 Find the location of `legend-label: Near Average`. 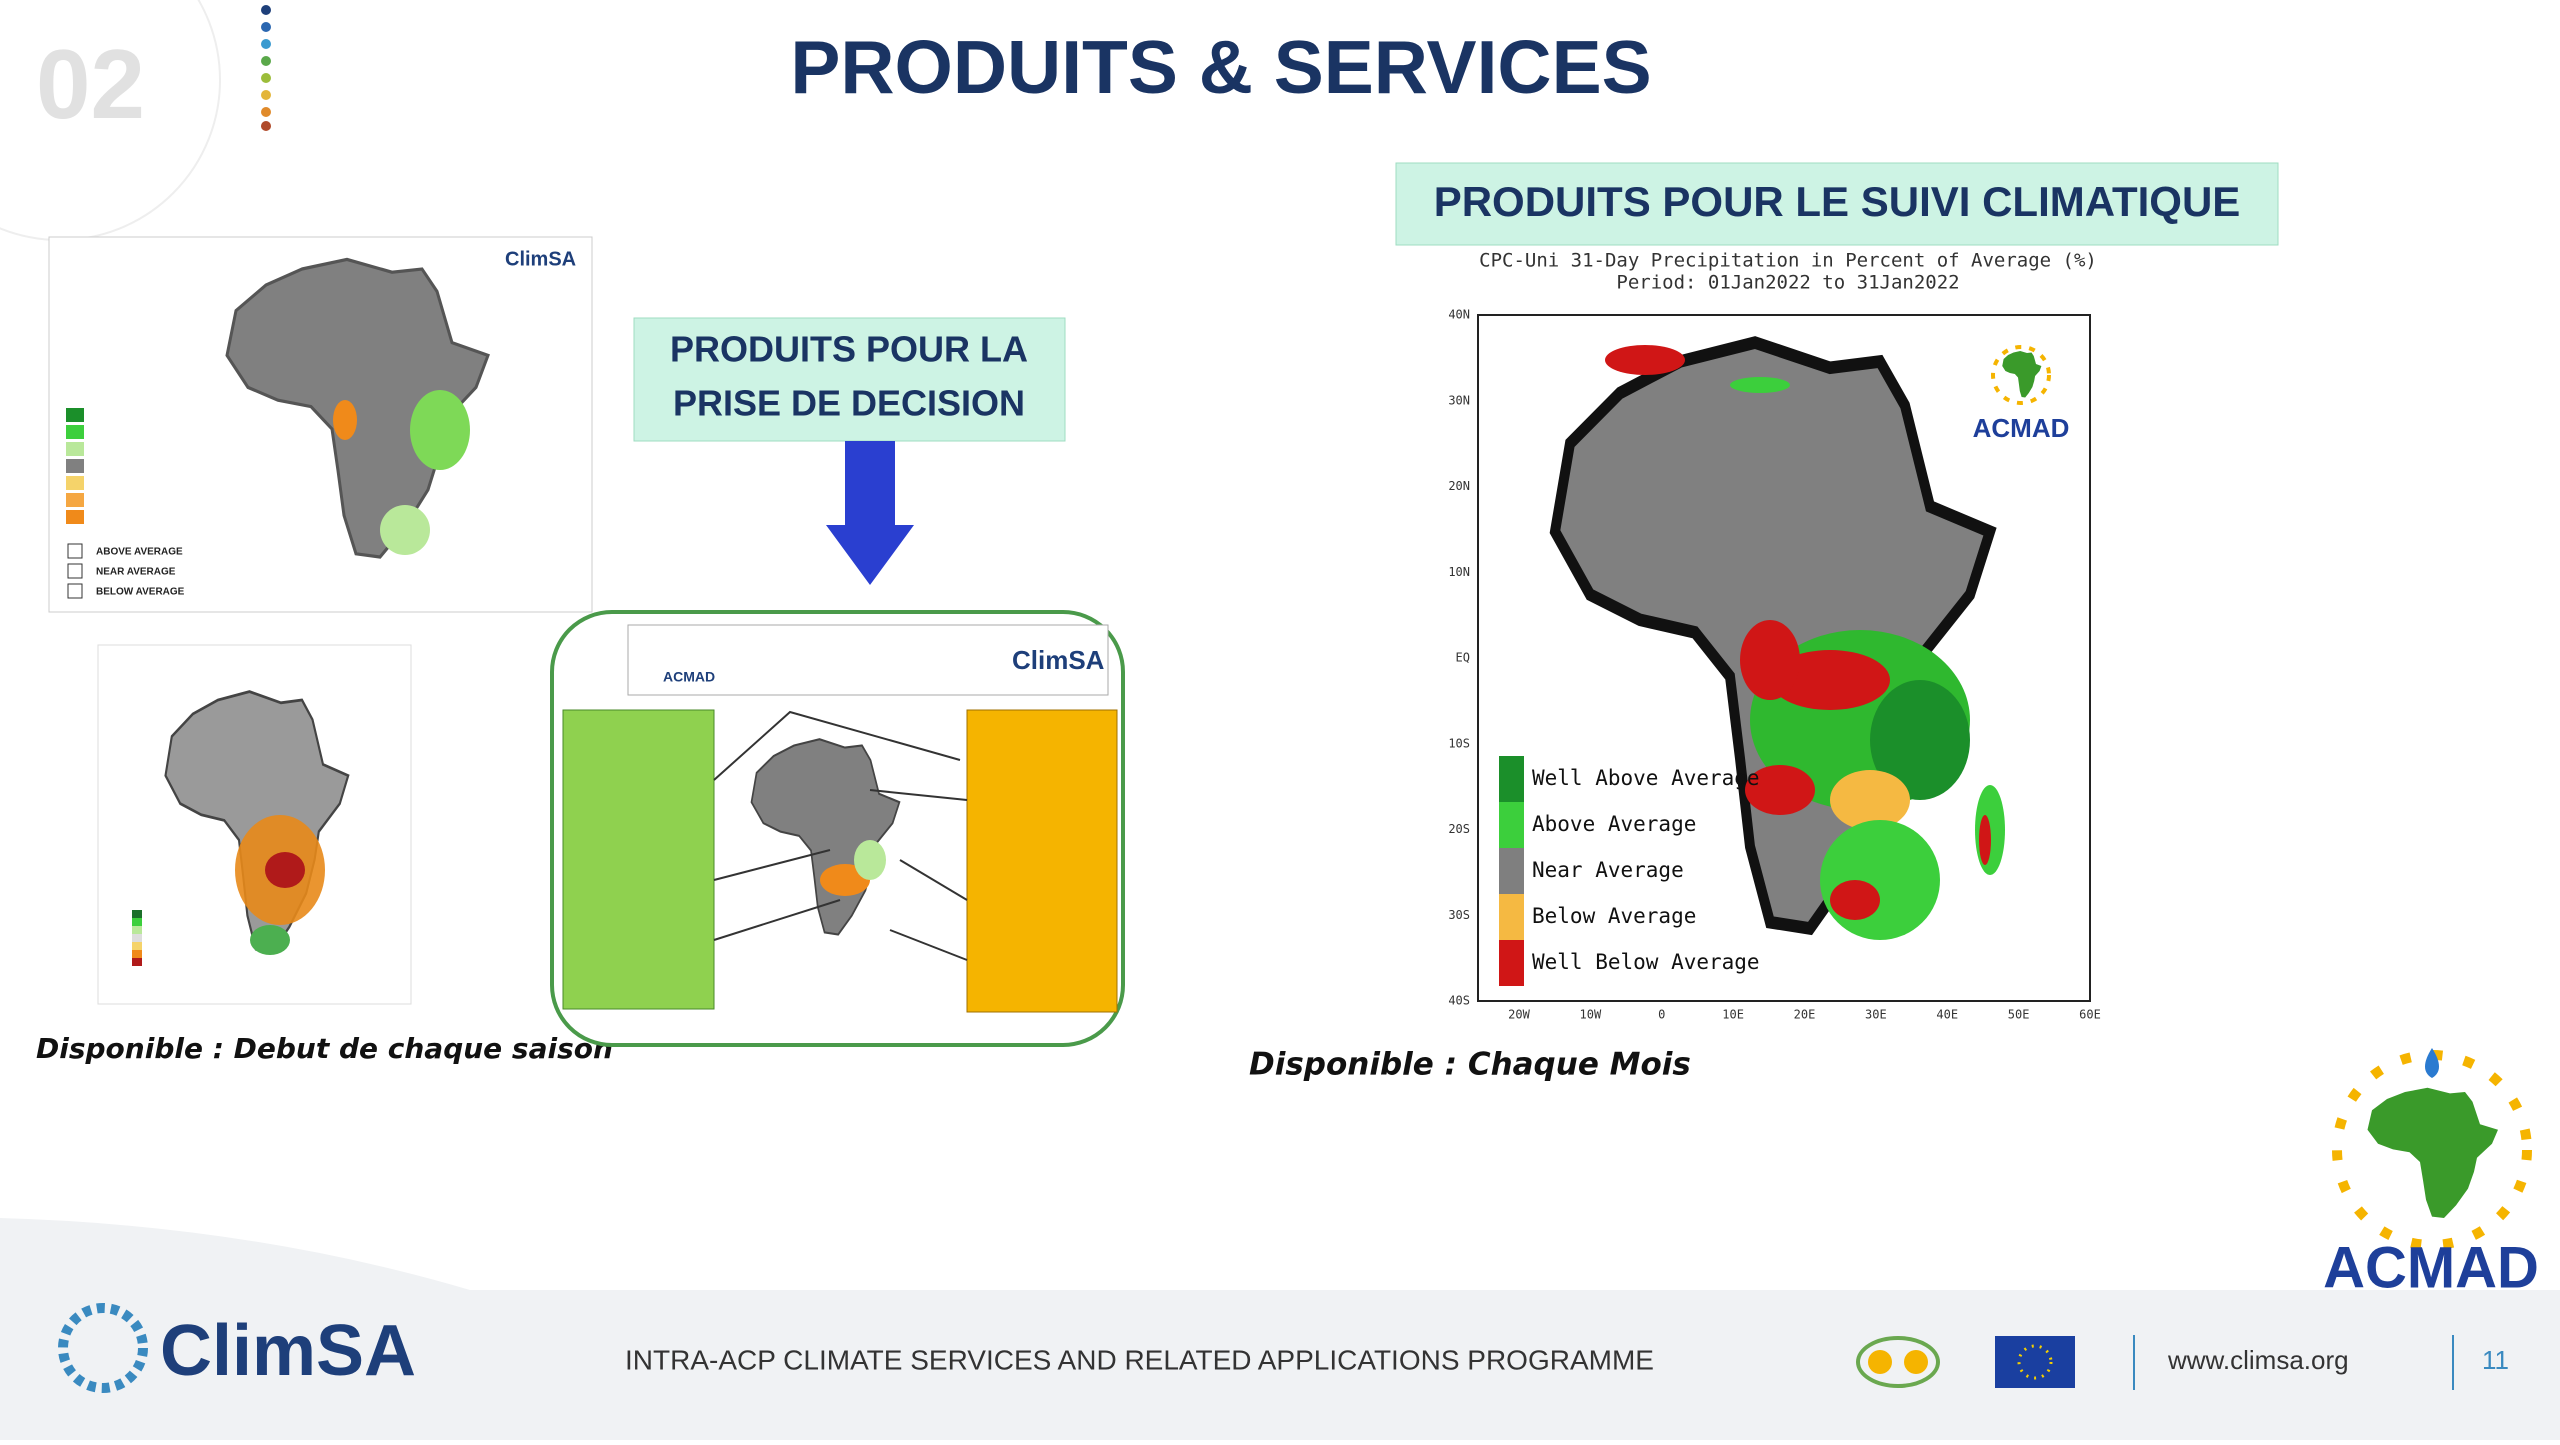

legend-label: Near Average is located at coordinates (1608, 870).